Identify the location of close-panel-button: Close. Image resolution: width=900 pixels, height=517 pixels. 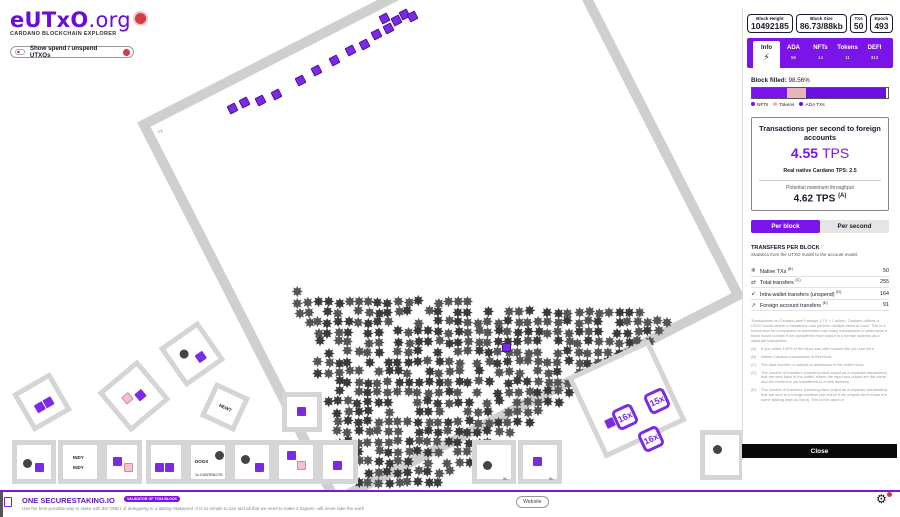
(819, 451).